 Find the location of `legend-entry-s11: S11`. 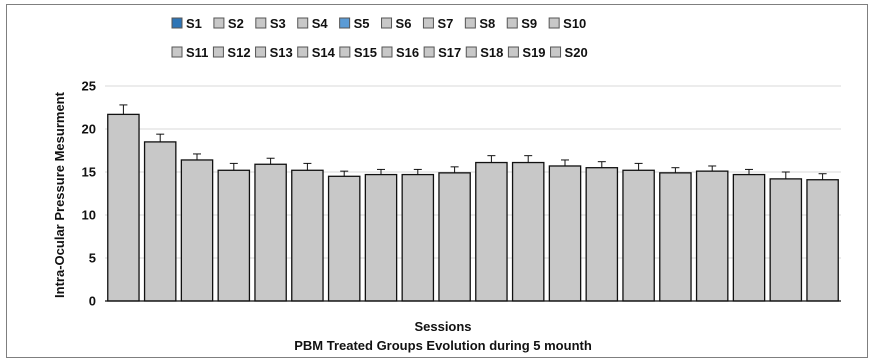

legend-entry-s11: S11 is located at coordinates (189, 52).